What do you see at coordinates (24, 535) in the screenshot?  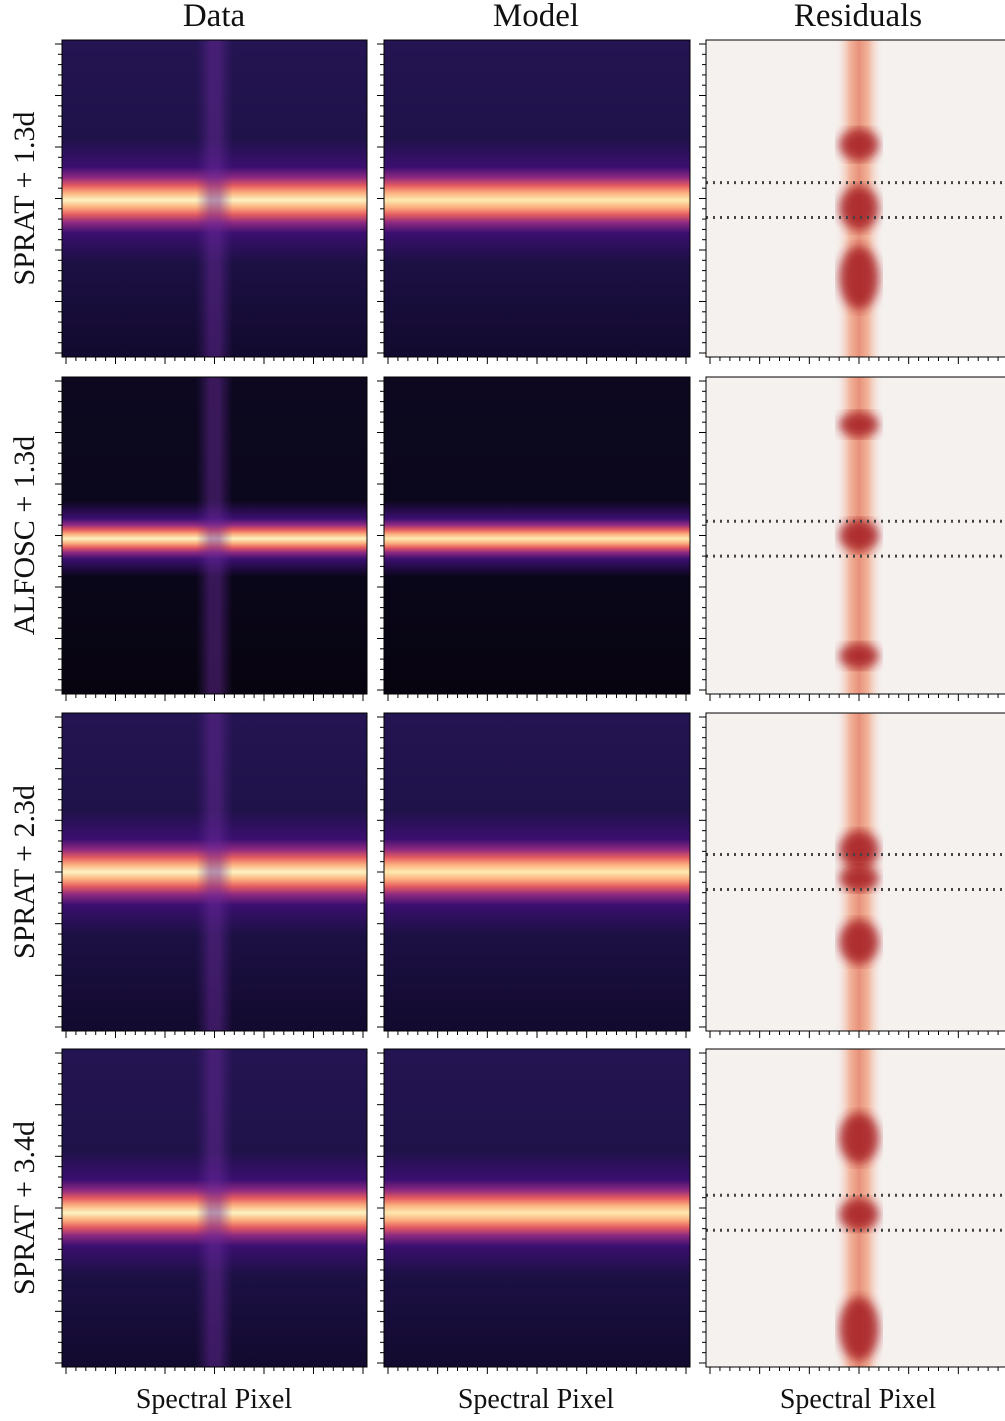 I see `row-label: ALFOSC + 1.3d` at bounding box center [24, 535].